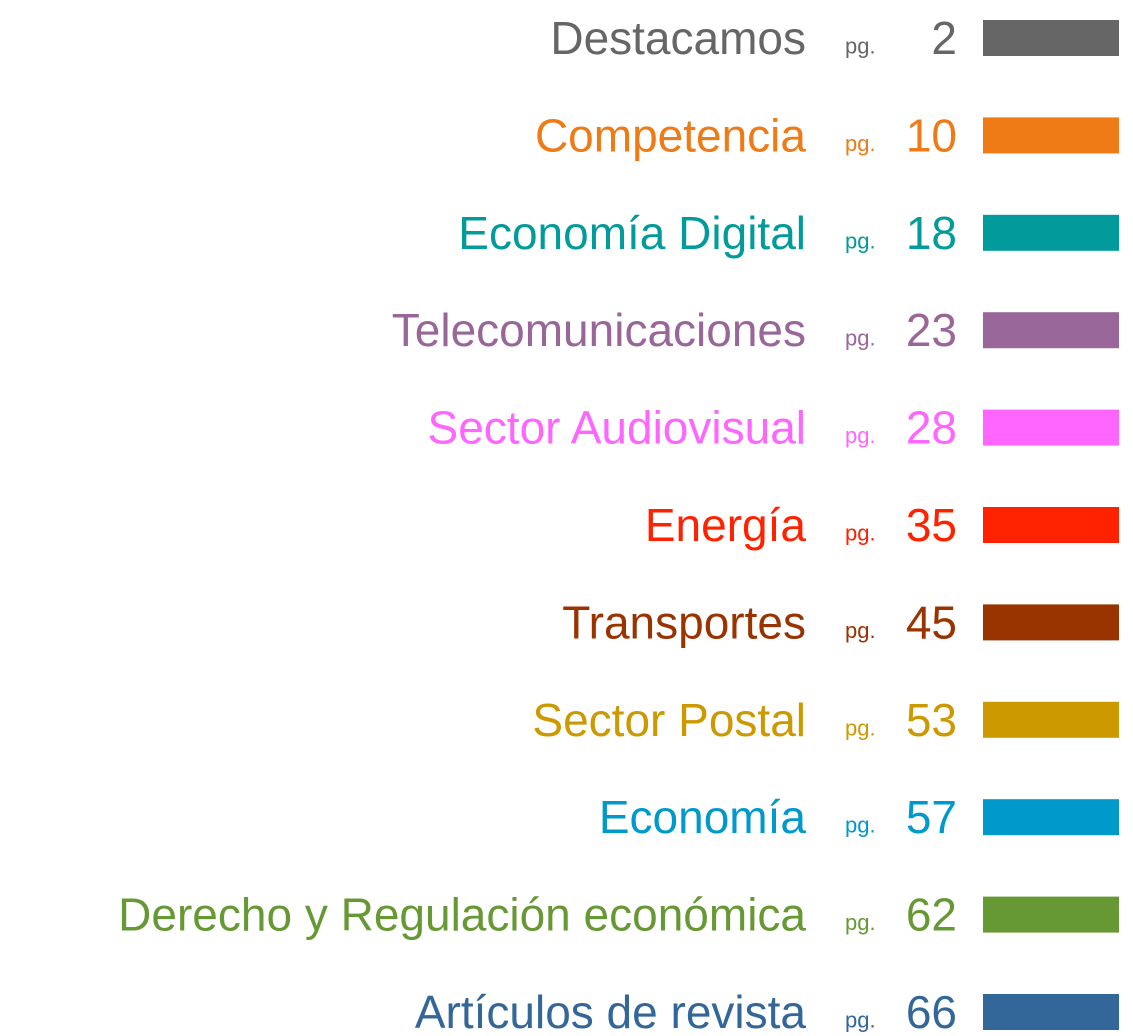 The image size is (1133, 1036). Describe the element at coordinates (931, 233) in the screenshot. I see `page-number: 18` at that location.